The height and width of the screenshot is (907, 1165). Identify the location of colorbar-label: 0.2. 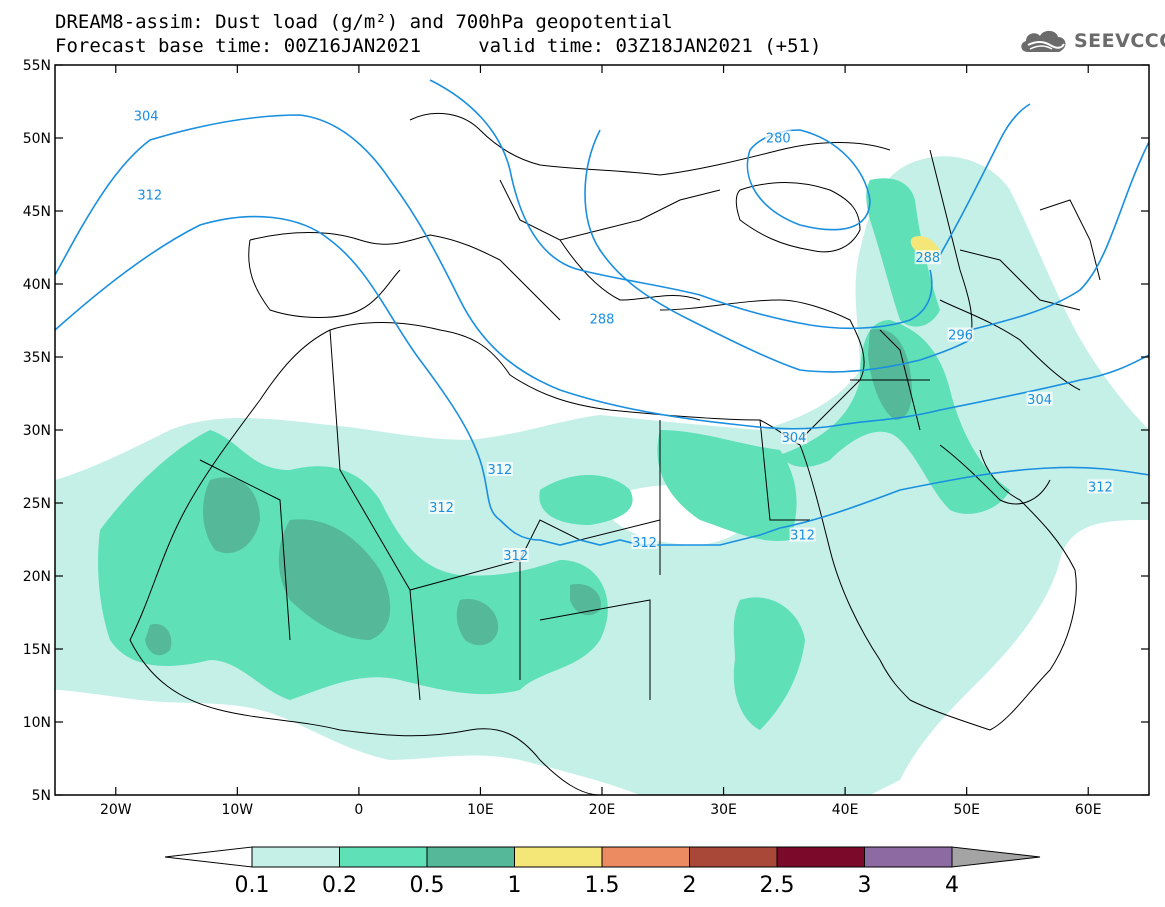
(339, 885).